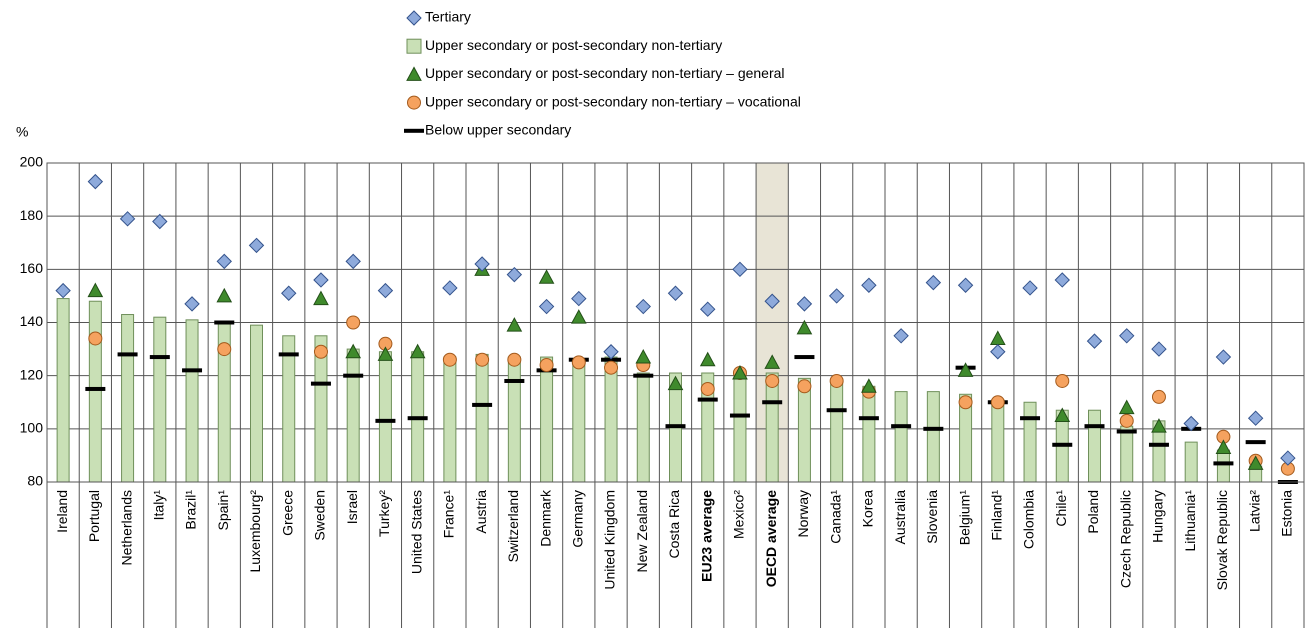 Image resolution: width=1314 pixels, height=628 pixels. Describe the element at coordinates (545, 518) in the screenshot. I see `x-tick-label: Denmark` at that location.